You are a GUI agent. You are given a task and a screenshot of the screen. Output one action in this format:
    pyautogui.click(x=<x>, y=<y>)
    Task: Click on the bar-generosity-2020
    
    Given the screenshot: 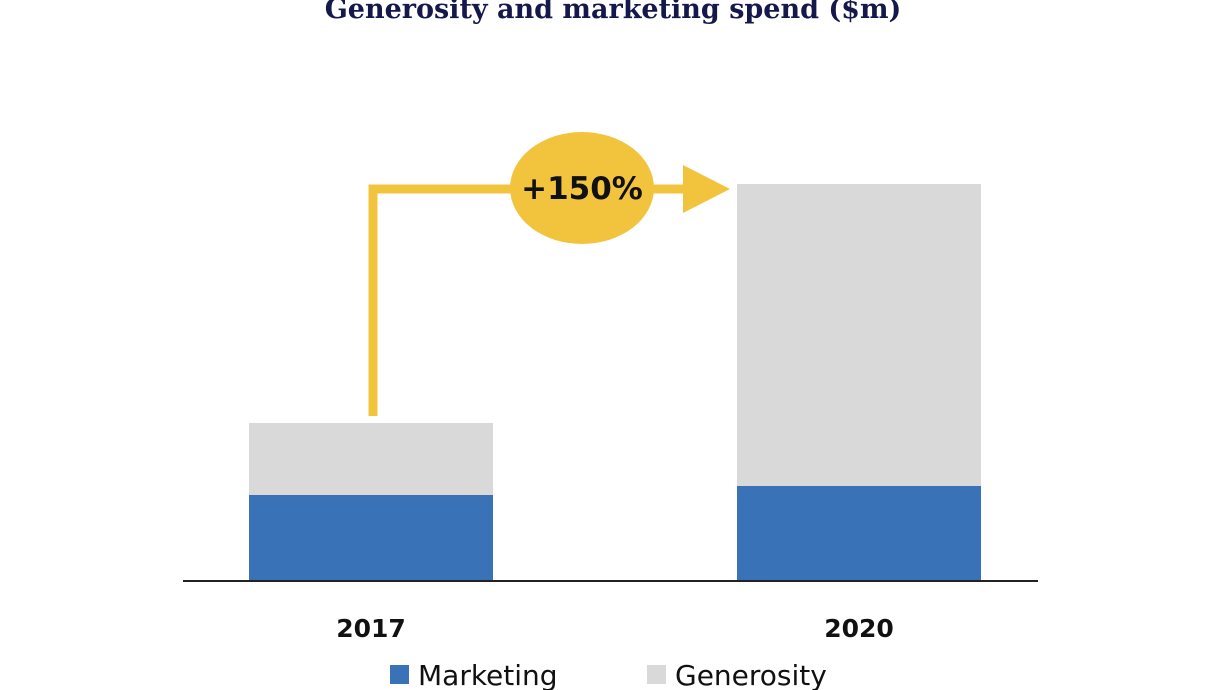 What is the action you would take?
    pyautogui.click(x=859, y=335)
    